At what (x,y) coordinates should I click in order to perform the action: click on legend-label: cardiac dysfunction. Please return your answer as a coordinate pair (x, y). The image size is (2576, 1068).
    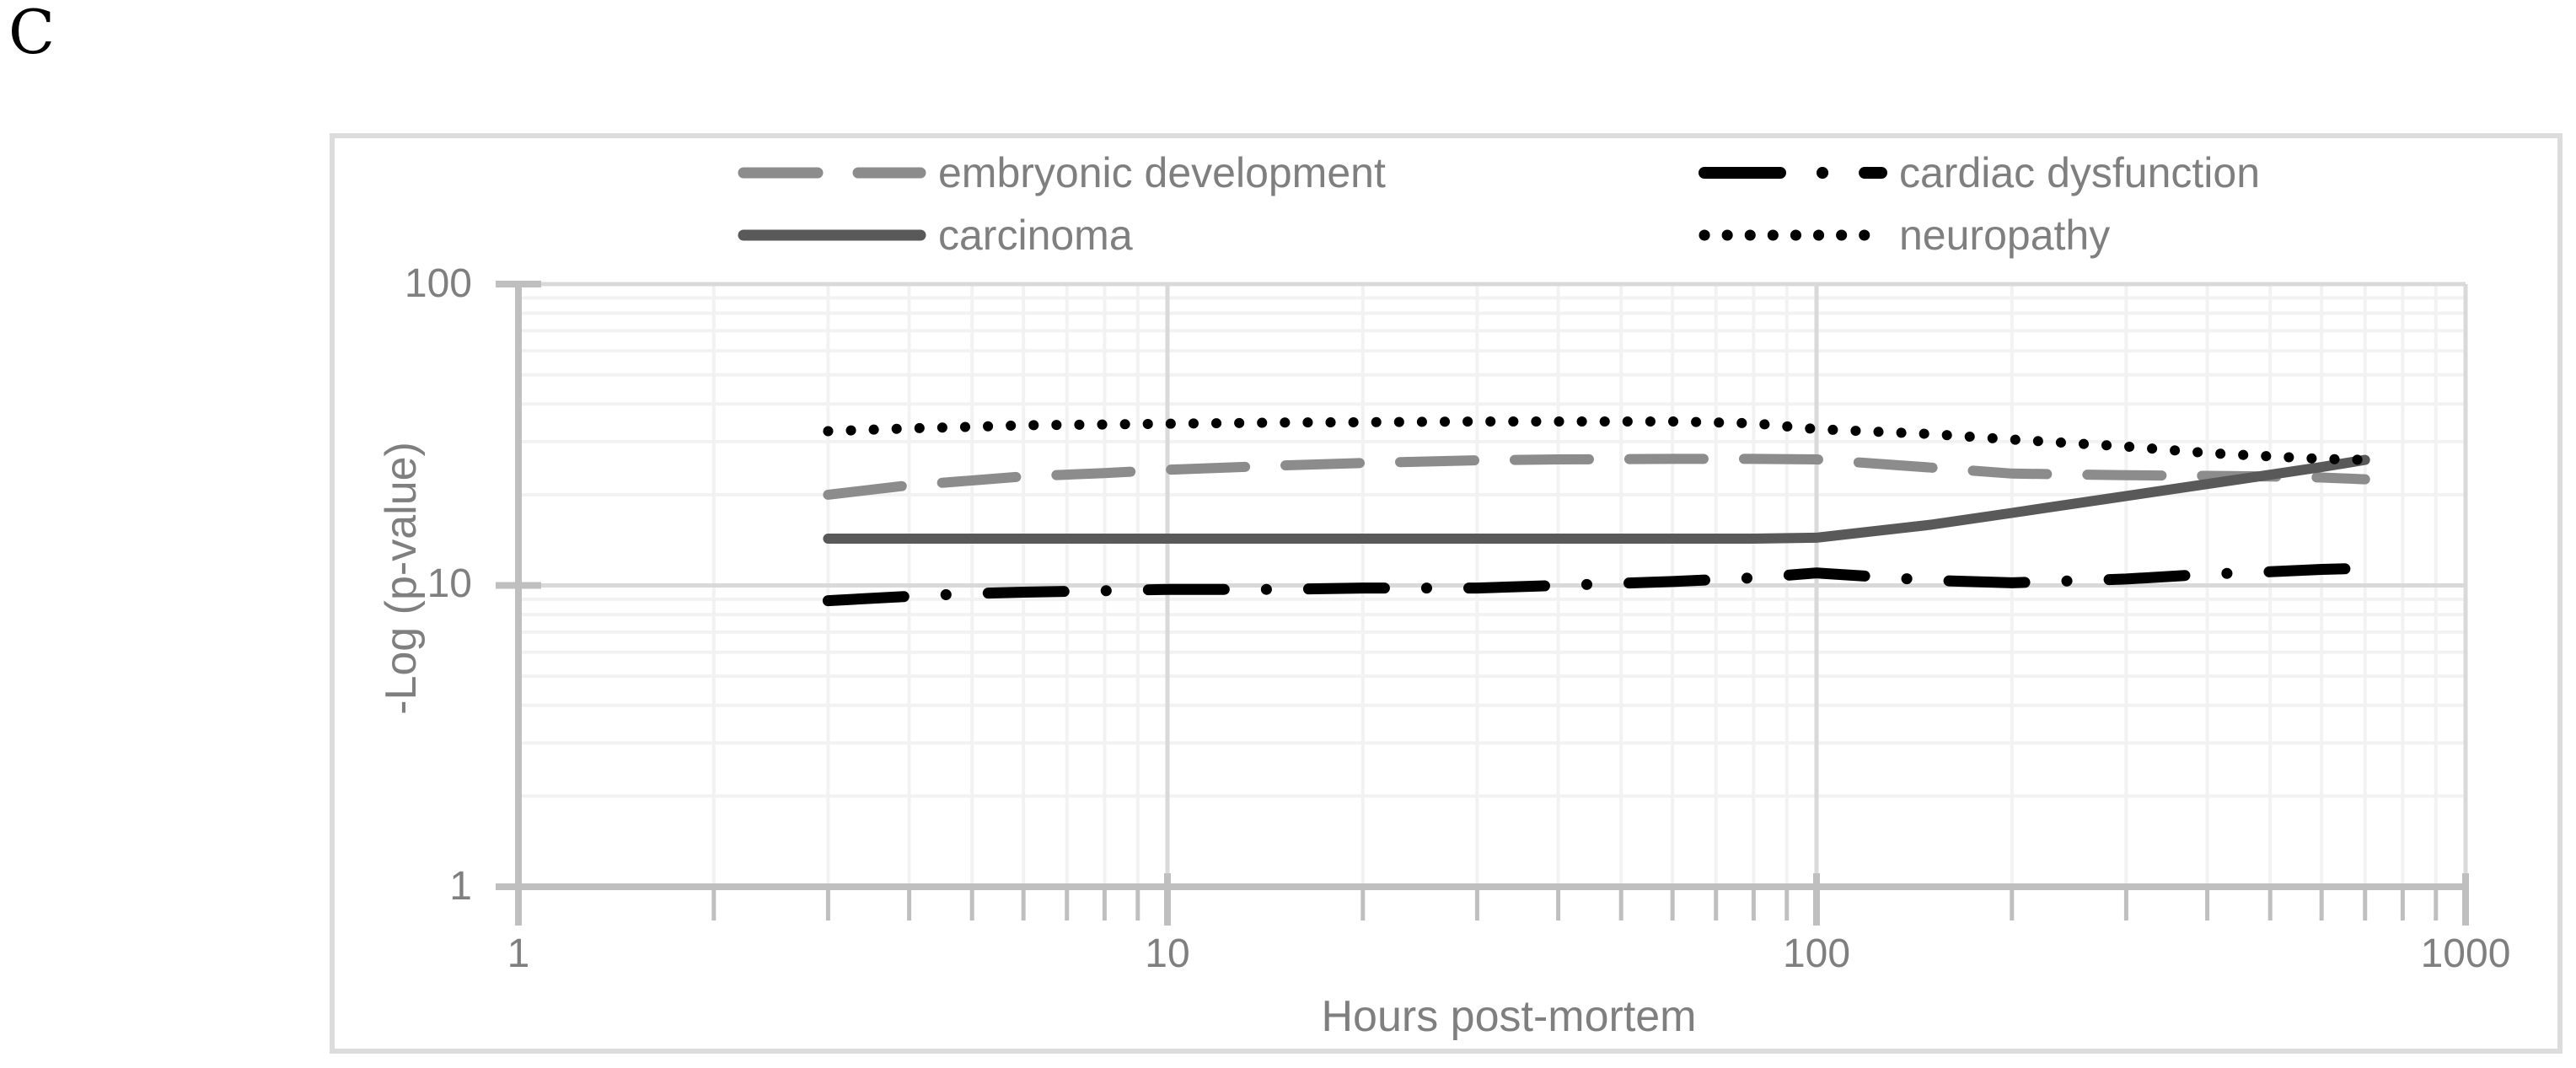
    Looking at the image, I should click on (2080, 172).